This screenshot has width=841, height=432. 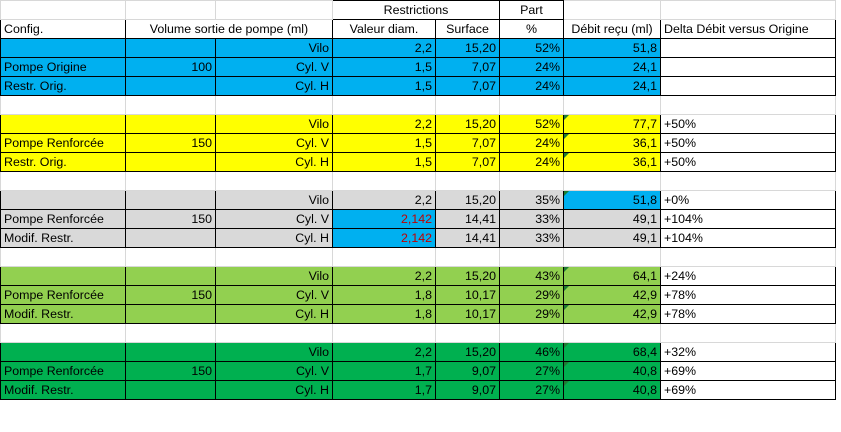 I want to click on debit-cell: 68,4, so click(x=612, y=352).